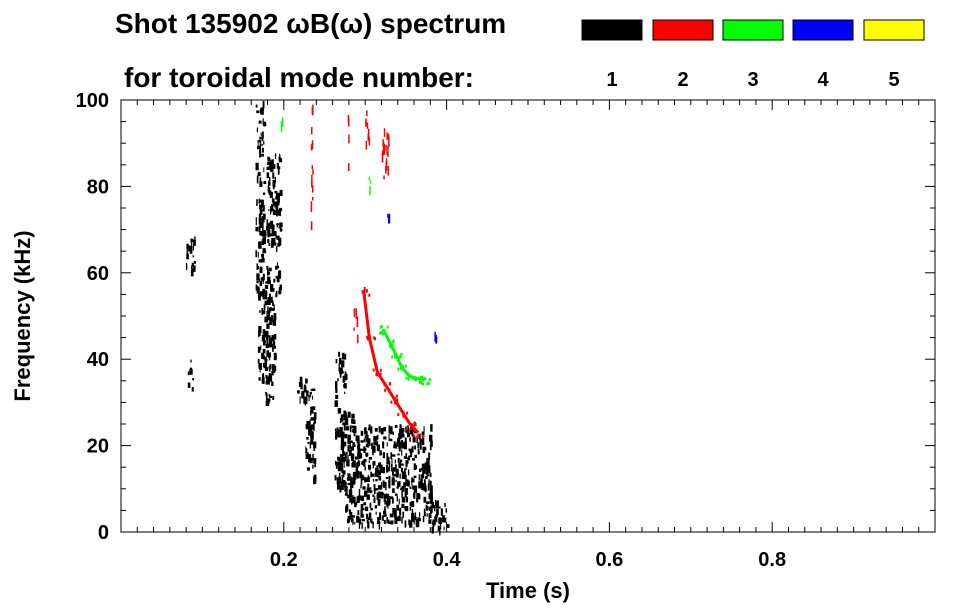  What do you see at coordinates (355, 251) in the screenshot?
I see `series-n=3` at bounding box center [355, 251].